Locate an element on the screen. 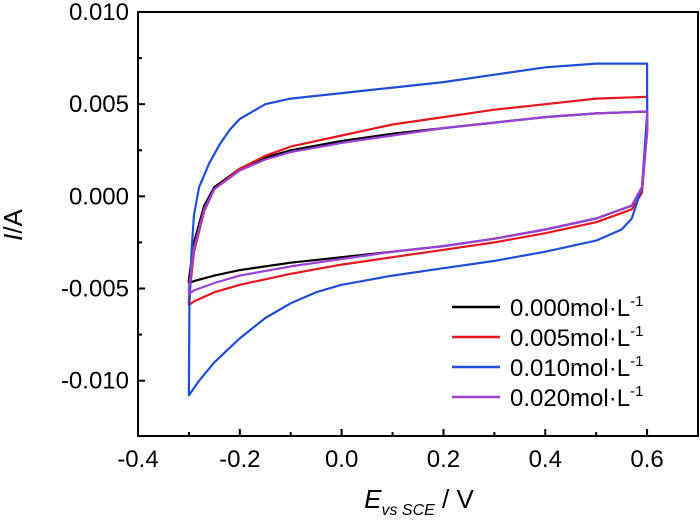  y-axis-label: I/A is located at coordinates (14, 224).